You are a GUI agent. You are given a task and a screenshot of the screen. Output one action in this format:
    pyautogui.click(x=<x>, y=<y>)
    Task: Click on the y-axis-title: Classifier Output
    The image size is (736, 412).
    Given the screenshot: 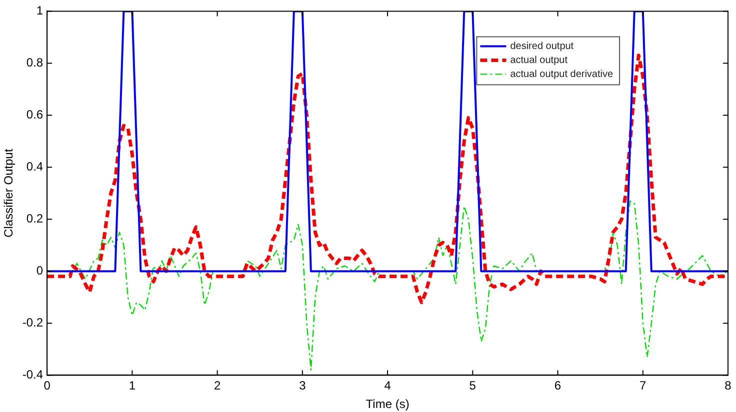 What is the action you would take?
    pyautogui.click(x=9, y=193)
    